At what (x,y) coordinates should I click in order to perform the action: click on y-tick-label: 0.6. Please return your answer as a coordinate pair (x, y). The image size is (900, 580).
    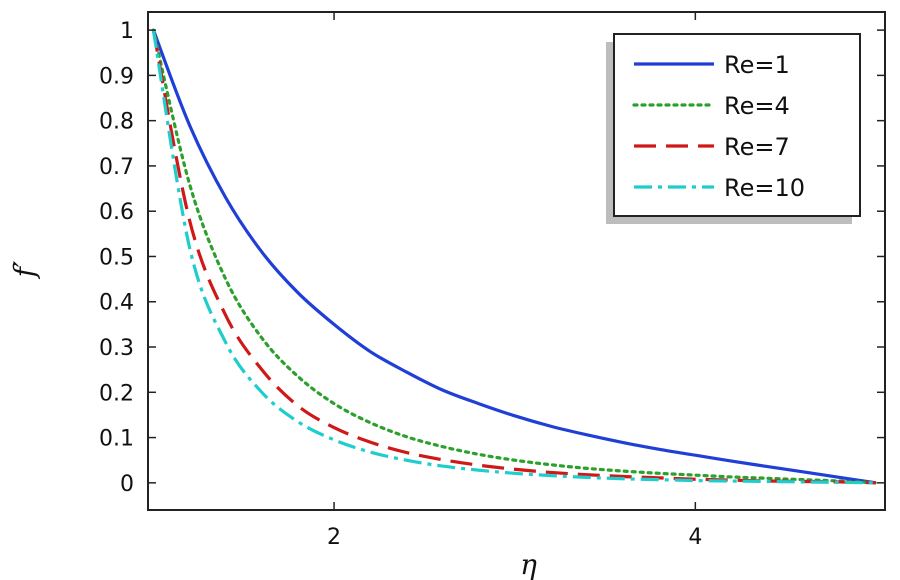
    Looking at the image, I should click on (116, 212).